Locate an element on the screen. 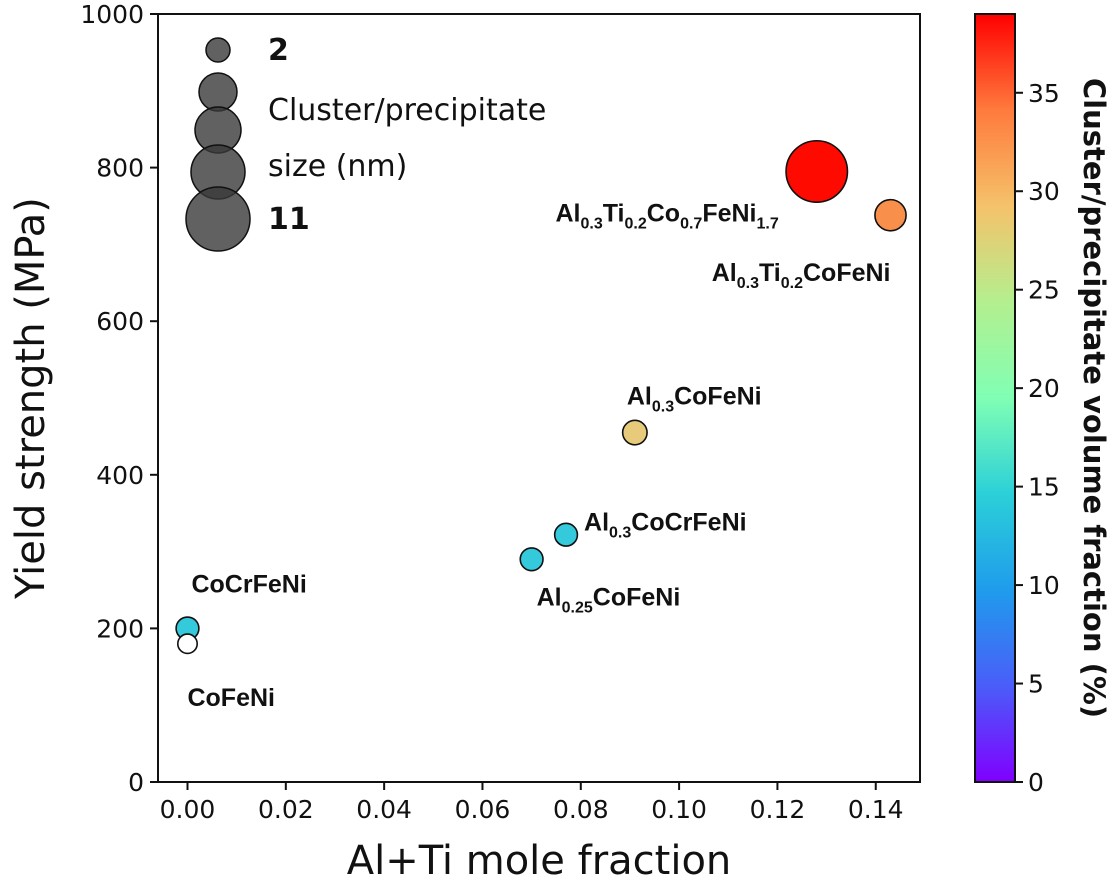  colorbar-tick-label: 5 is located at coordinates (1036, 684).